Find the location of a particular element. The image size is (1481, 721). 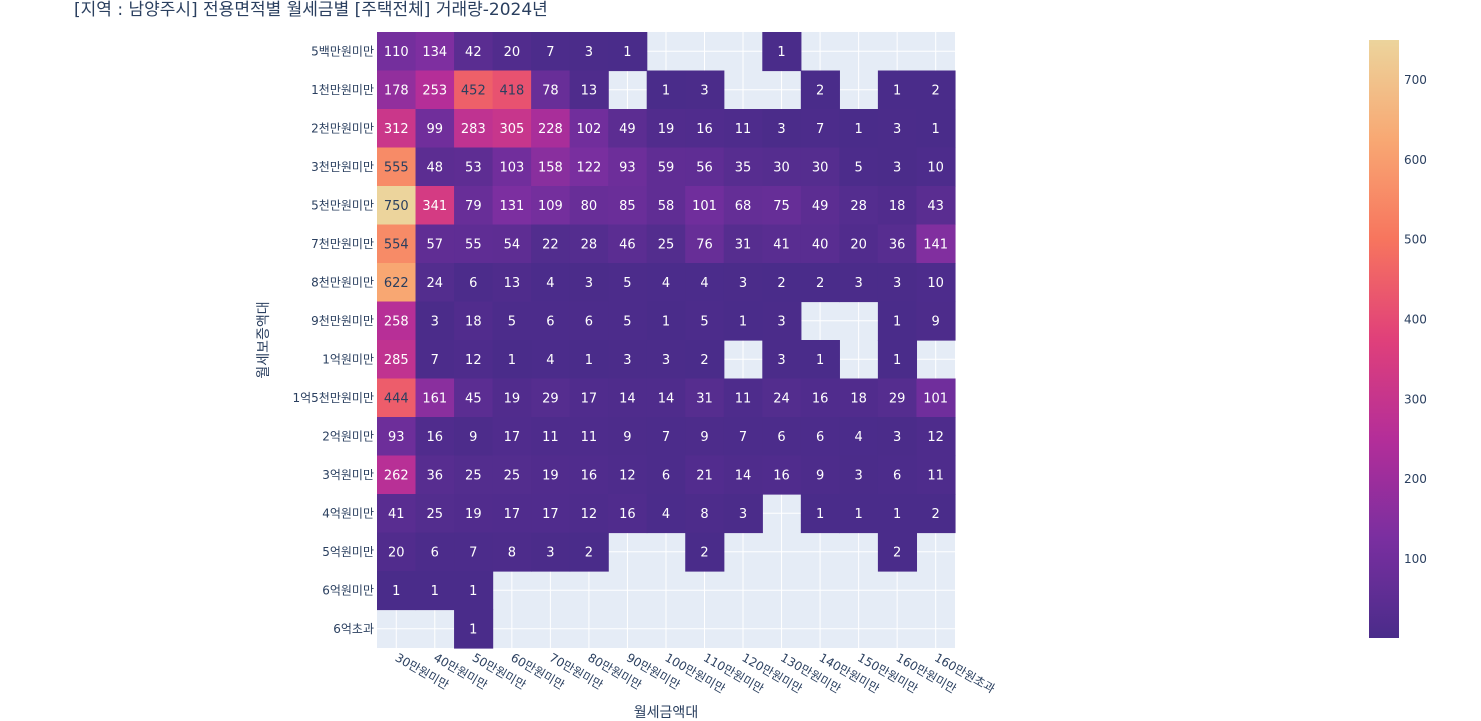

cell-value-label: 11 is located at coordinates (743, 398).